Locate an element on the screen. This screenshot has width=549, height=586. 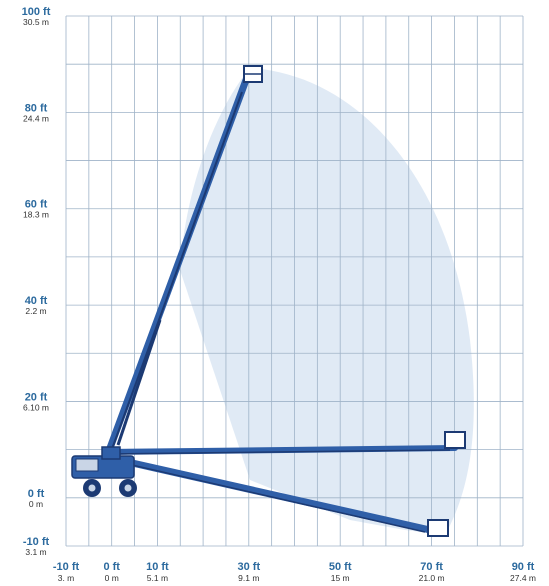
x-tick-label-ft: 30 ft is located at coordinates (248, 567).